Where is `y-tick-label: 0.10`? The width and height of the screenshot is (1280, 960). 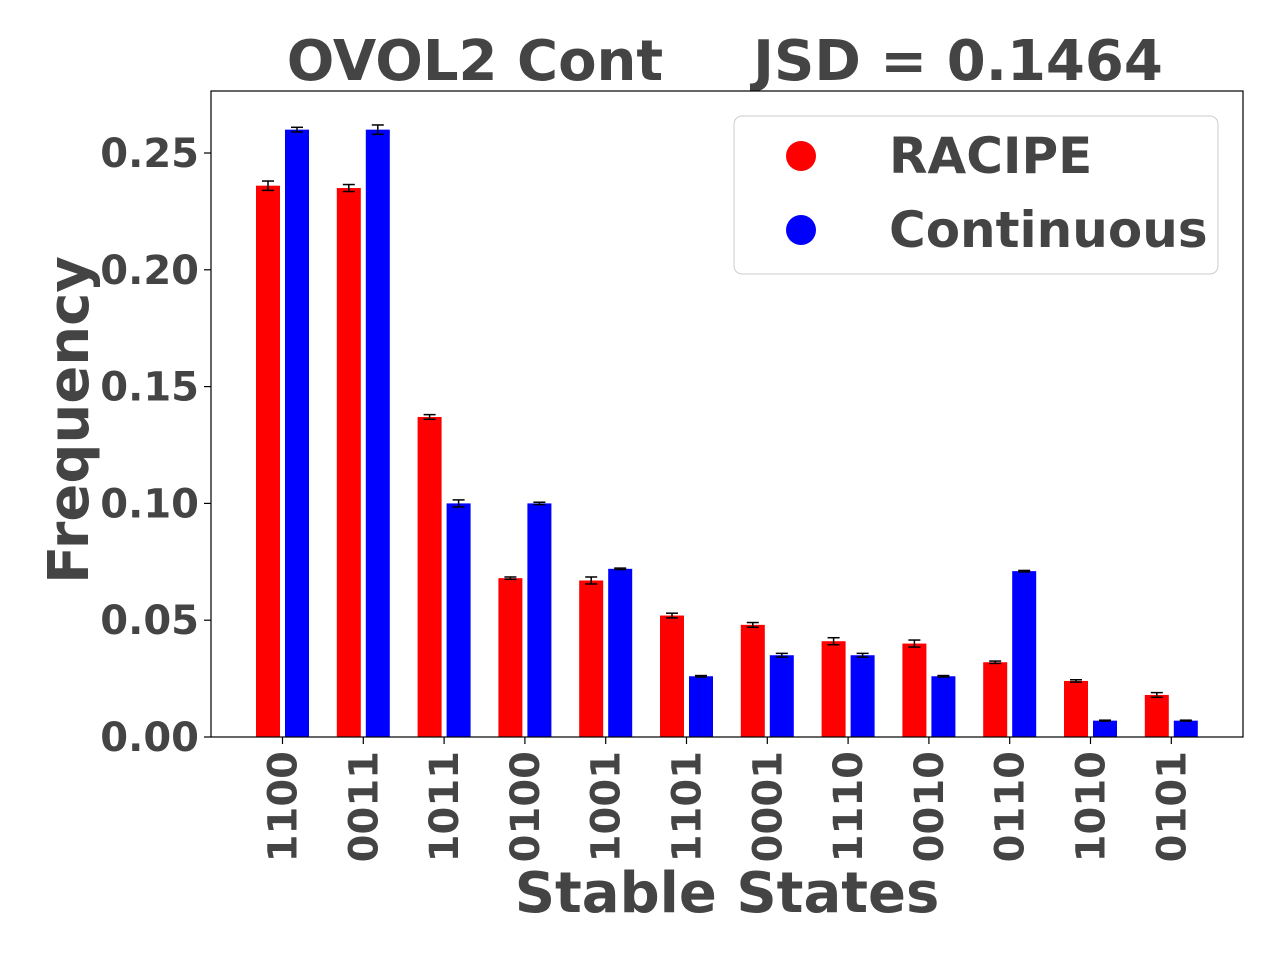
y-tick-label: 0.10 is located at coordinates (149, 504).